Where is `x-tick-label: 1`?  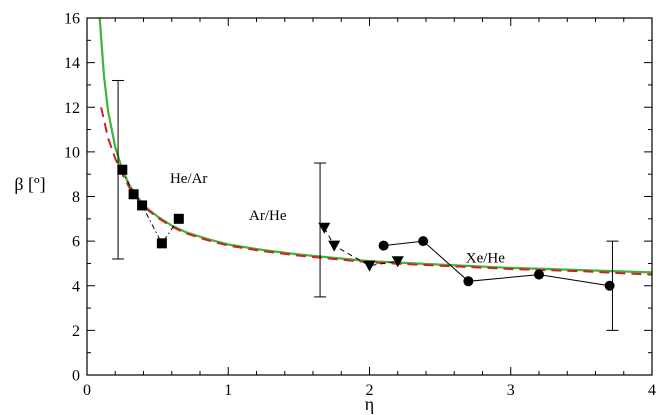
x-tick-label: 1 is located at coordinates (228, 390).